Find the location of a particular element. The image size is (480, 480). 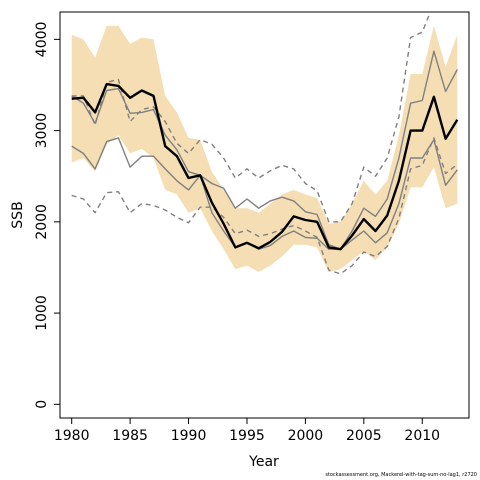

x-tick-label-1985: 1985 is located at coordinates (130, 436).